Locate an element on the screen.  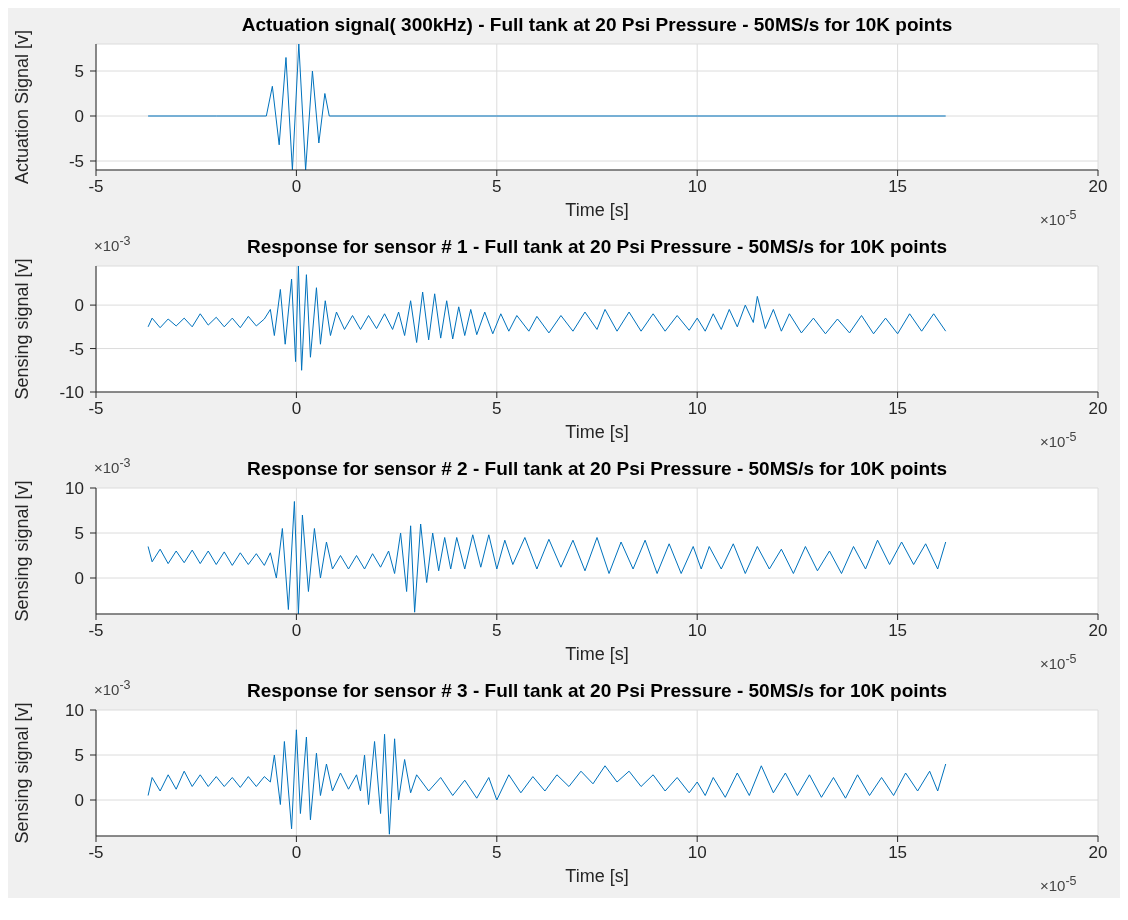
y-tick-label: -10 is located at coordinates (71, 393).